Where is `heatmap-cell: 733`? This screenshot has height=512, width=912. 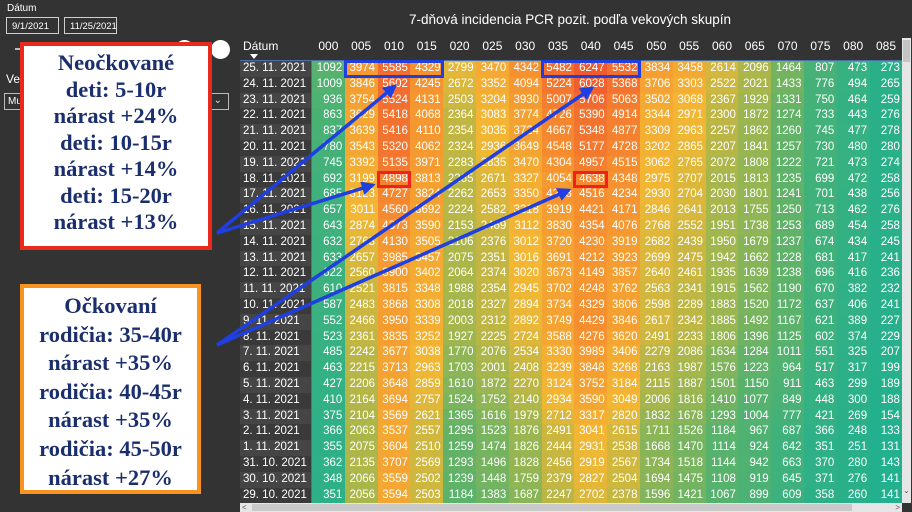 heatmap-cell: 733 is located at coordinates (821, 116).